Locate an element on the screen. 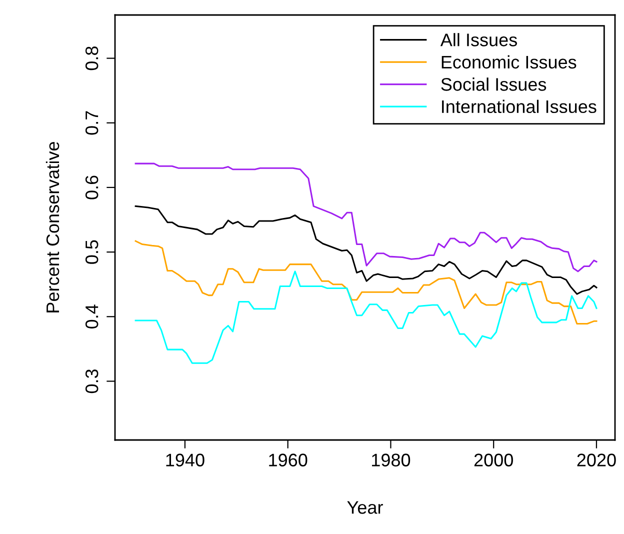  x-axis-title: Year is located at coordinates (365, 507).